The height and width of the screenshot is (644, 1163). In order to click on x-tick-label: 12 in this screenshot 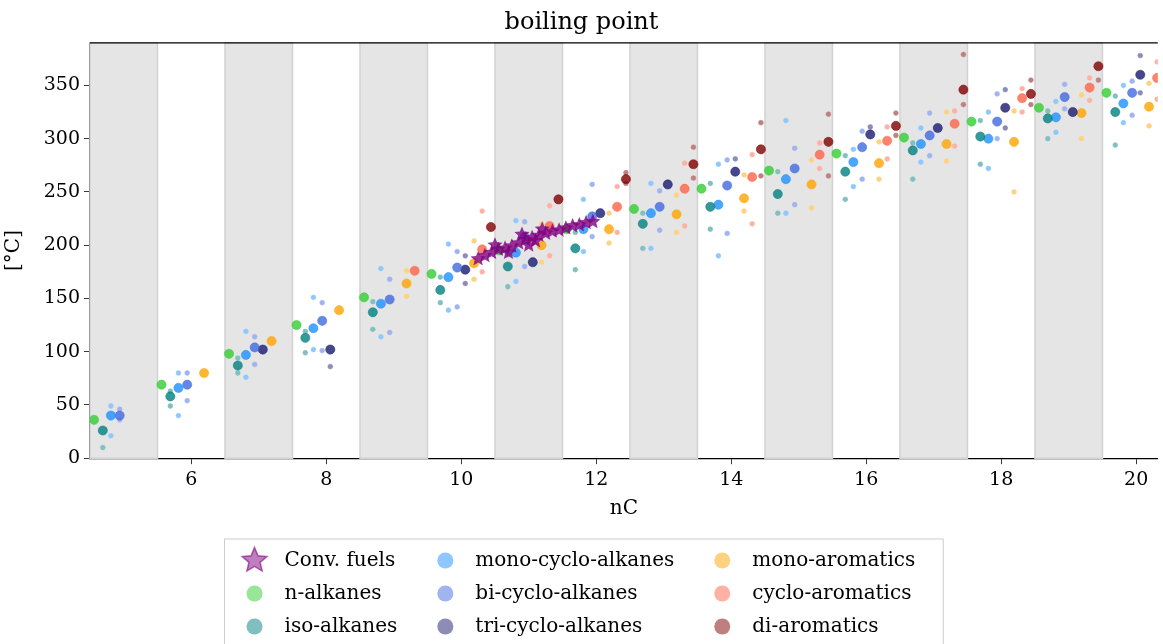, I will do `click(596, 477)`.